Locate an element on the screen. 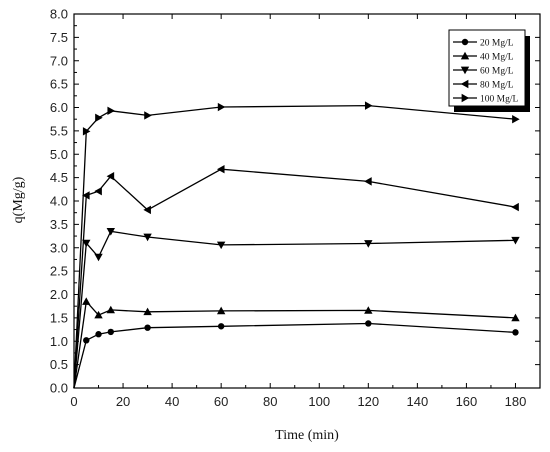 The width and height of the screenshot is (550, 452). y-axis-label: q(Mg/g) is located at coordinates (18, 199).